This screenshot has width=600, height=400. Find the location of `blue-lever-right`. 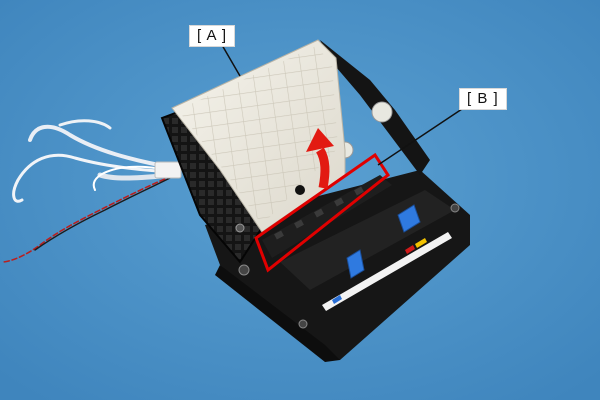

blue-lever-right is located at coordinates (409, 218).